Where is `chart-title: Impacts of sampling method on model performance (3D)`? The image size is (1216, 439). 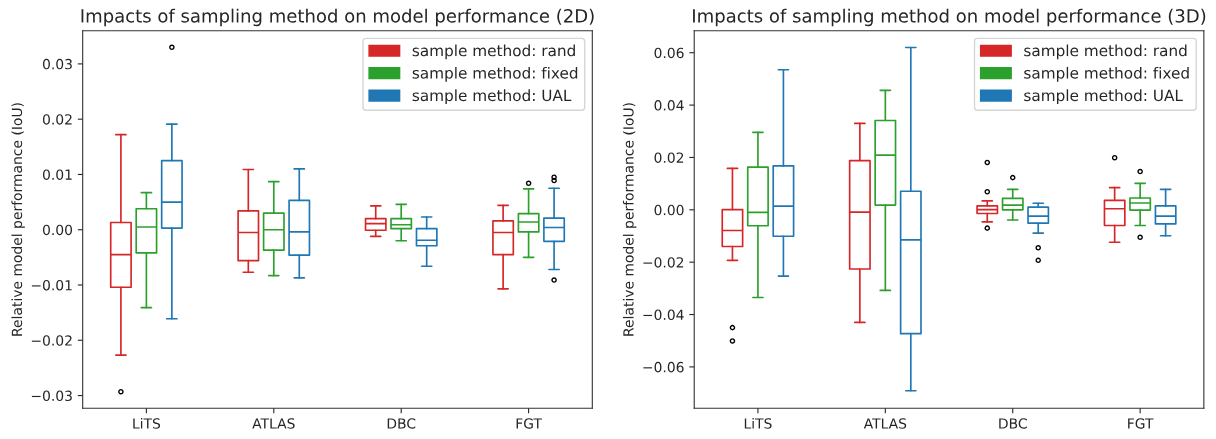 chart-title: Impacts of sampling method on model performance (3D) is located at coordinates (949, 17).